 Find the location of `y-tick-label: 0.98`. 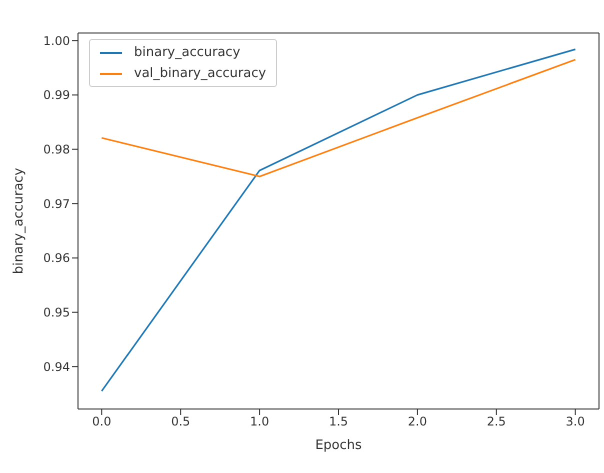

y-tick-label: 0.98 is located at coordinates (56, 149).